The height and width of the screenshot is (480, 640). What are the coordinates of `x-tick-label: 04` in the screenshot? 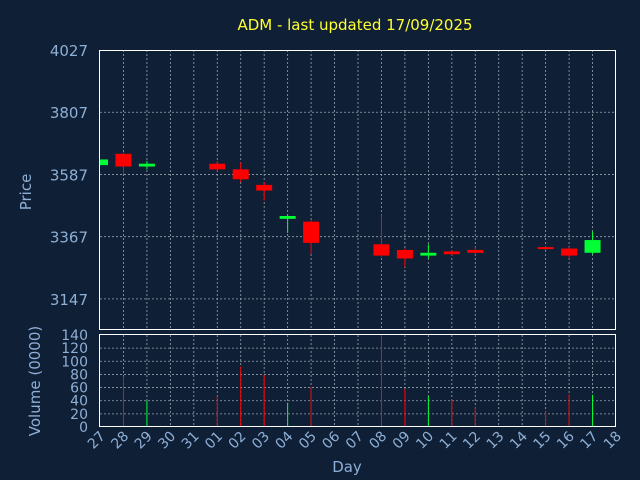 It's located at (285, 440).